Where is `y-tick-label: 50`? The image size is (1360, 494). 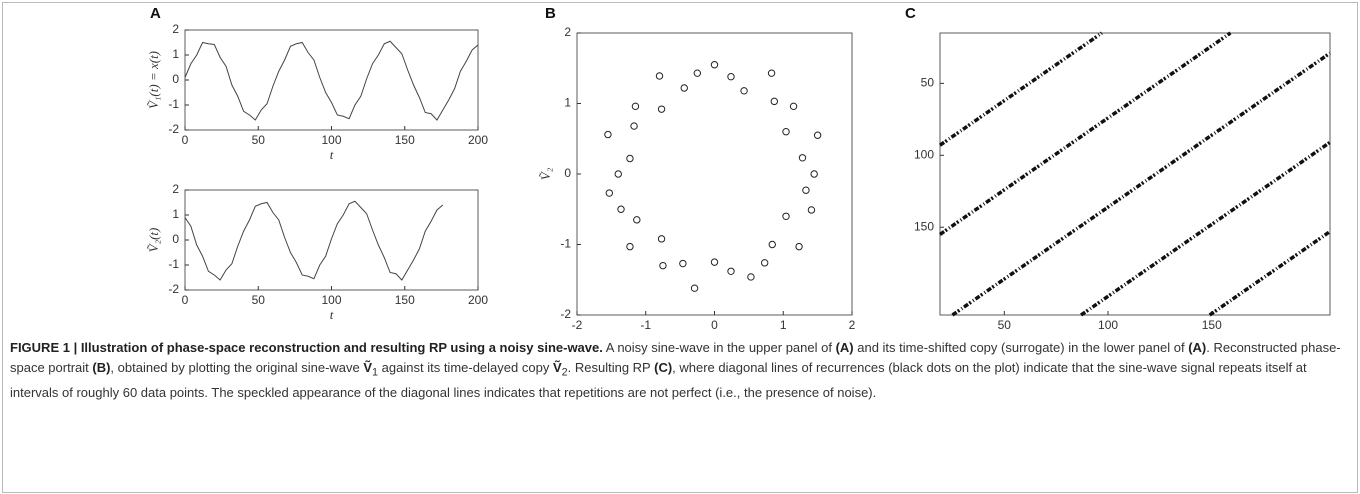
y-tick-label: 50 is located at coordinates (928, 83).